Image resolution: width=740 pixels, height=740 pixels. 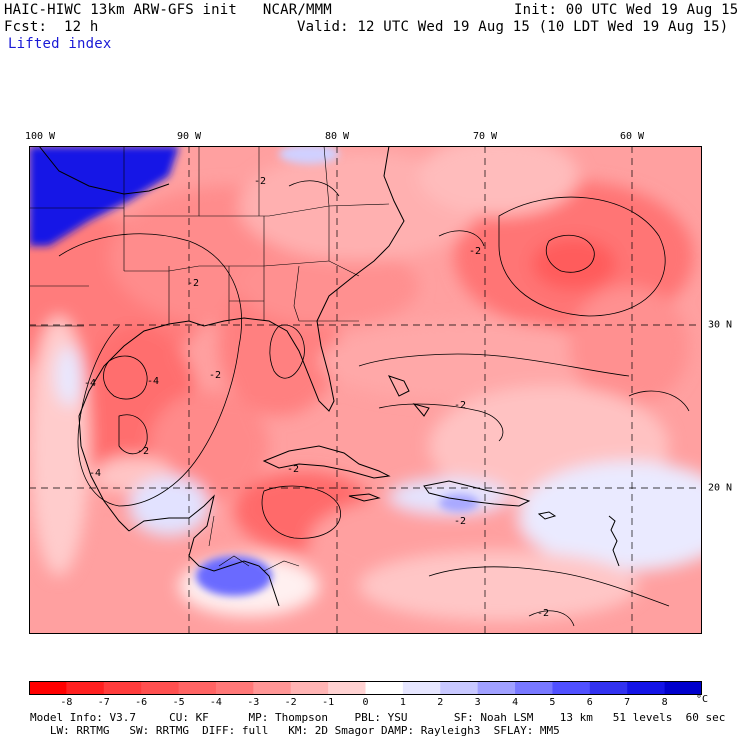 I want to click on forecast-label: Fcst:, so click(x=26, y=27).